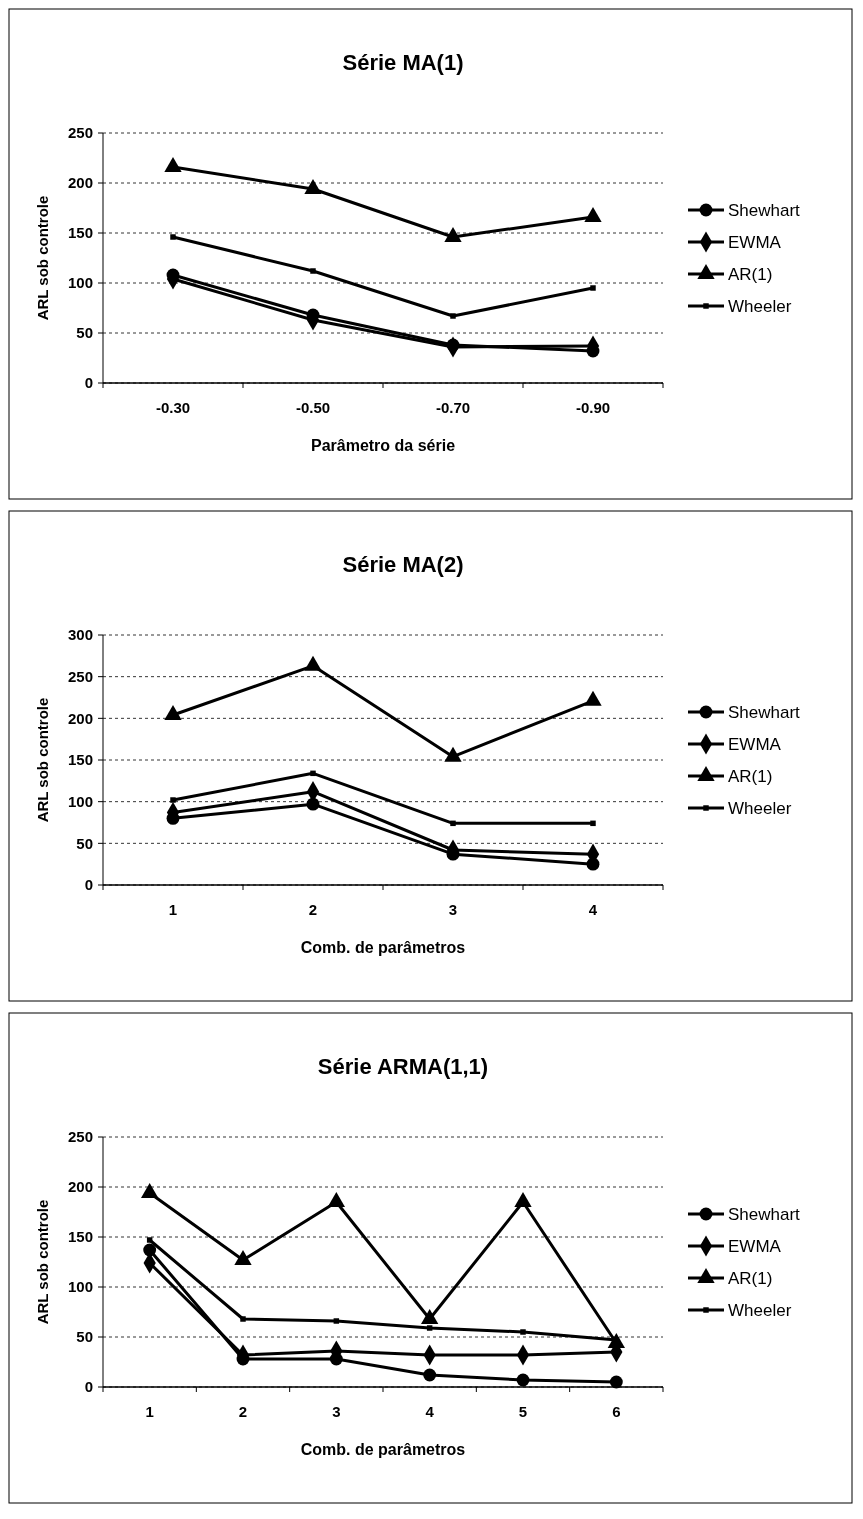 This screenshot has width=863, height=1519. I want to click on x-tick-label: 5, so click(523, 1411).